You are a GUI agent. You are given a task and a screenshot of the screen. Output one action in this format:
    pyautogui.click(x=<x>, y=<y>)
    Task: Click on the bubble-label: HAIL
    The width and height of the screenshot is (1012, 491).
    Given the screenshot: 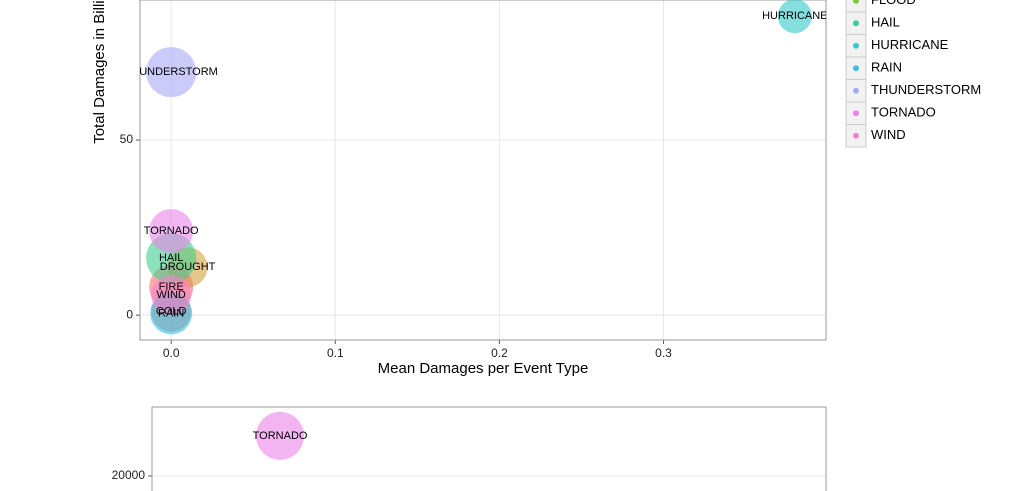 What is the action you would take?
    pyautogui.click(x=171, y=258)
    